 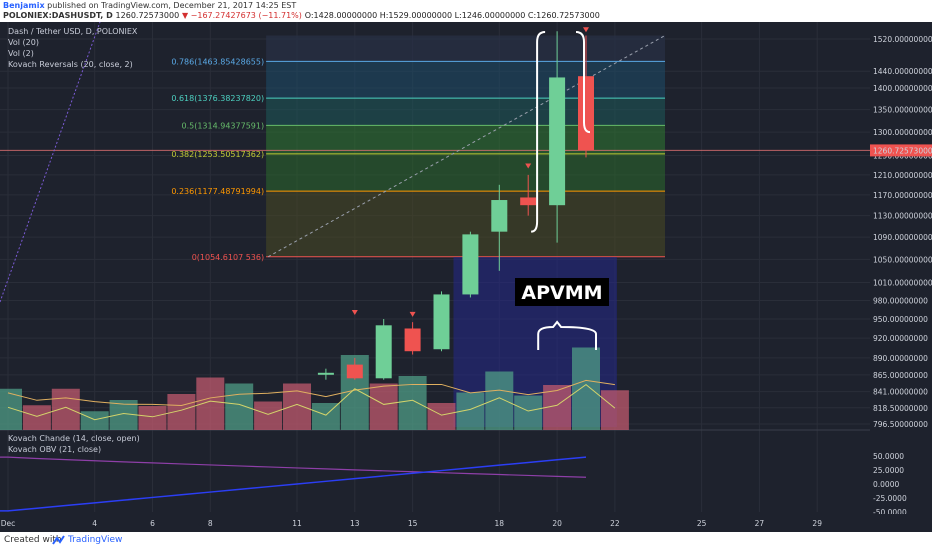 I want to click on price-tick-label: 1350.00000000, so click(x=902, y=110).